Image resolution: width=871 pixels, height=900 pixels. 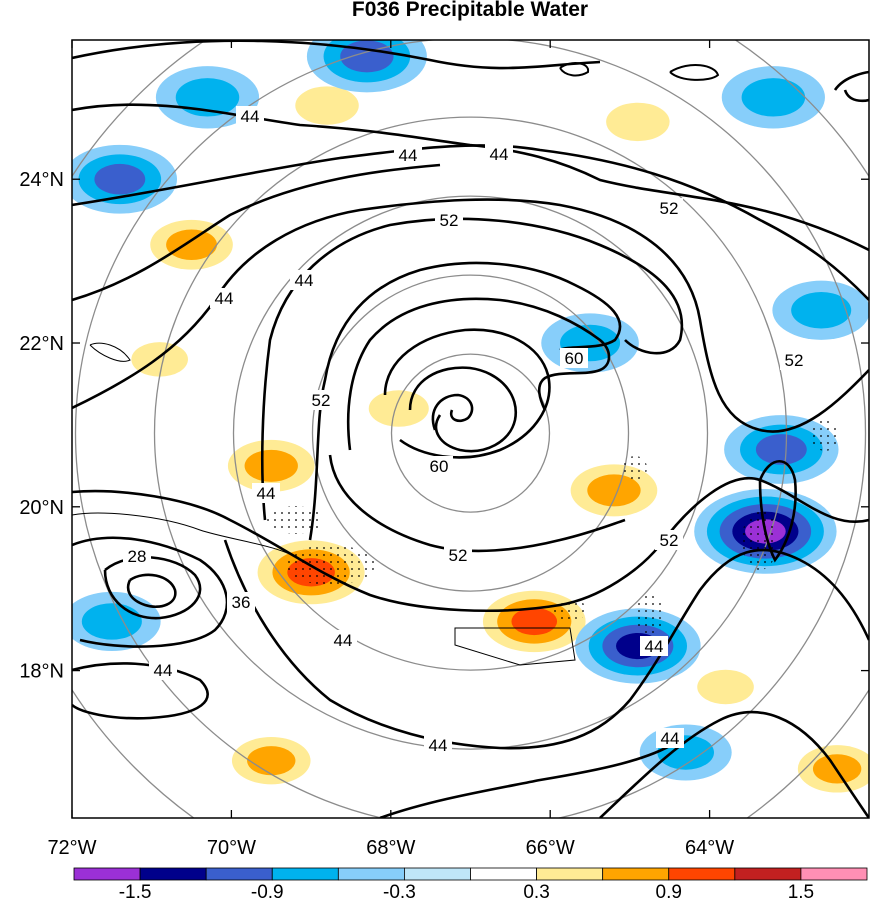 I want to click on range-ring, so click(x=470, y=433).